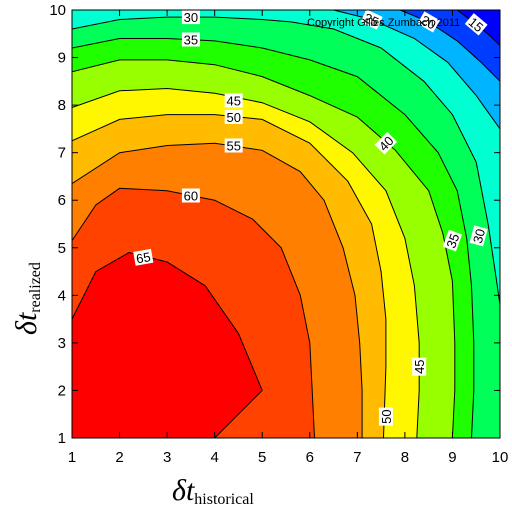  What do you see at coordinates (262, 457) in the screenshot?
I see `x-tick-label: 5` at bounding box center [262, 457].